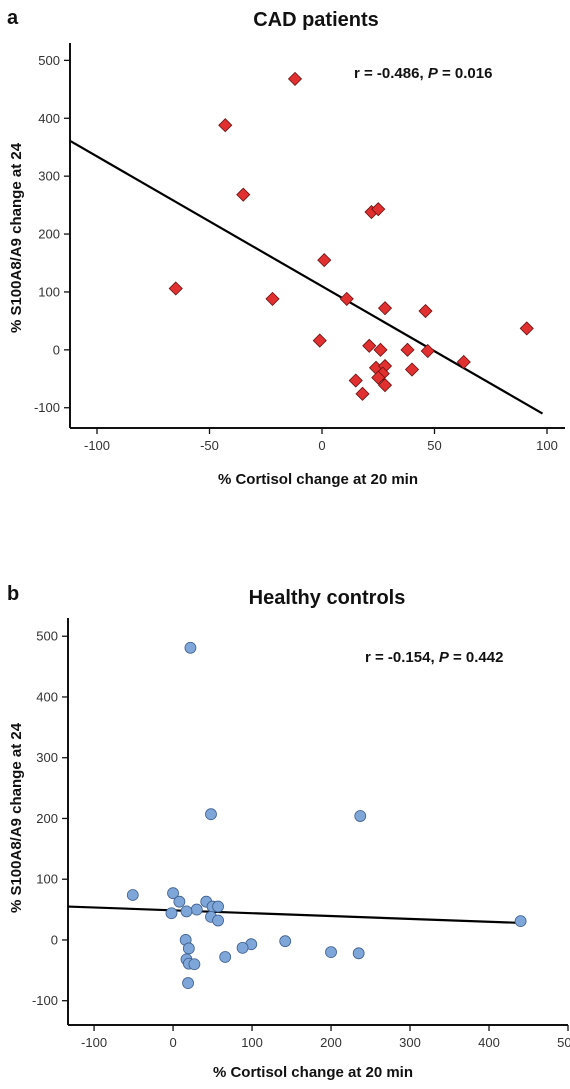  Describe the element at coordinates (410, 1042) in the screenshot. I see `panel-b-x-tick-label: 300` at that location.